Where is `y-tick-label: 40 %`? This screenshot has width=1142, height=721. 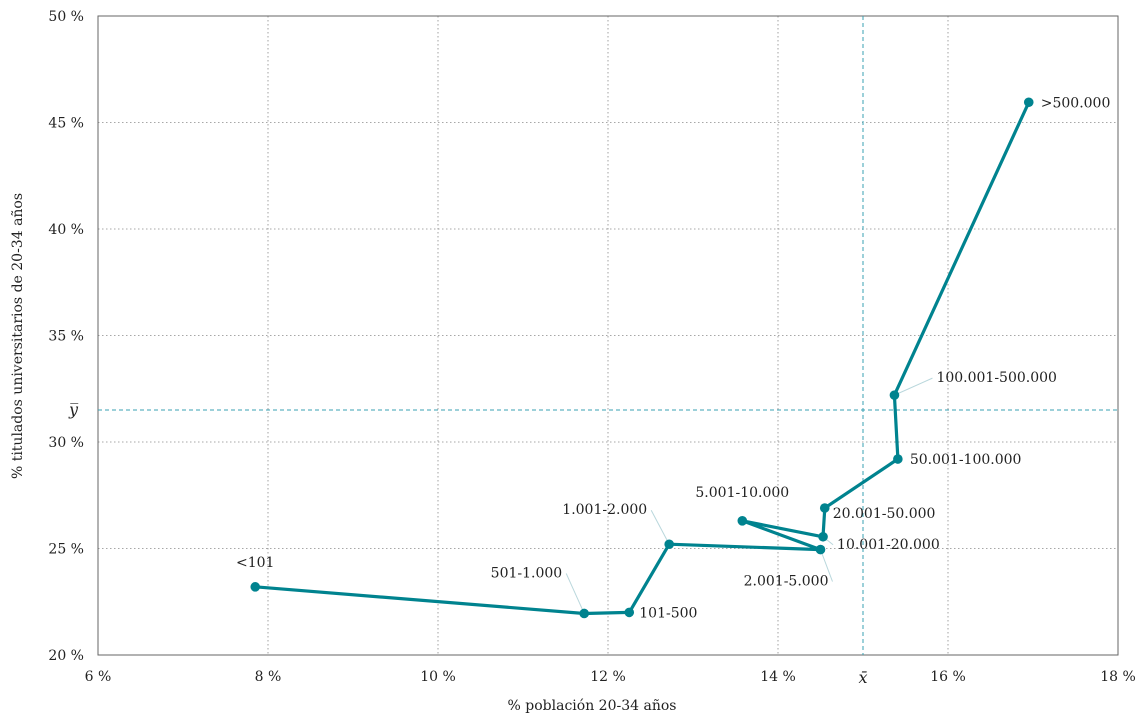
y-tick-label: 40 % is located at coordinates (66, 230).